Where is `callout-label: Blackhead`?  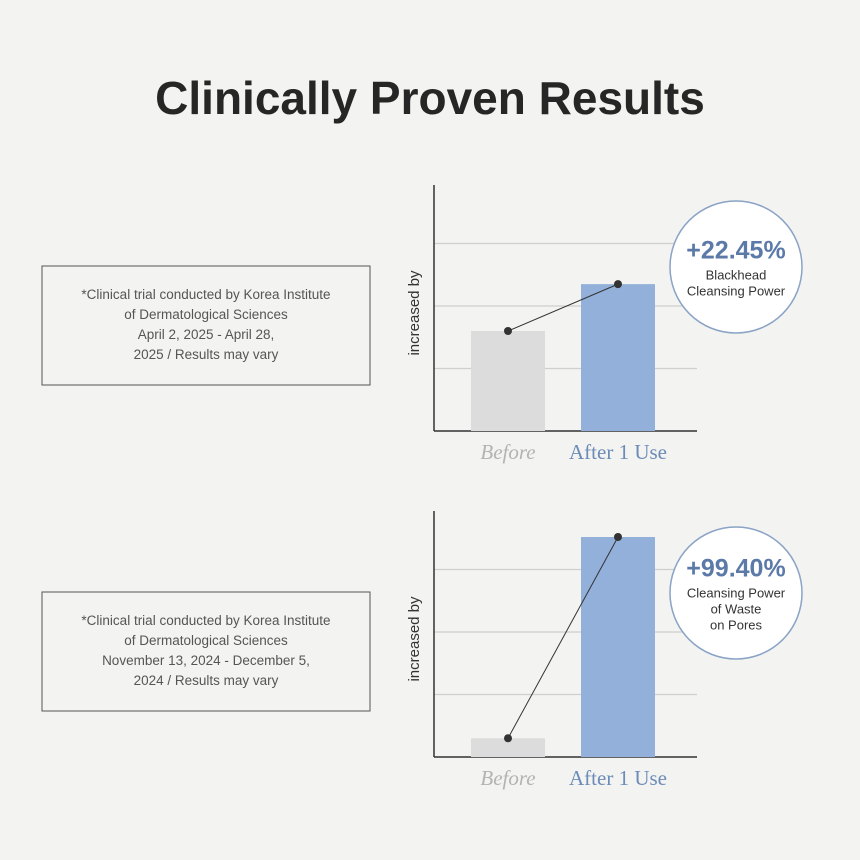 callout-label: Blackhead is located at coordinates (736, 274).